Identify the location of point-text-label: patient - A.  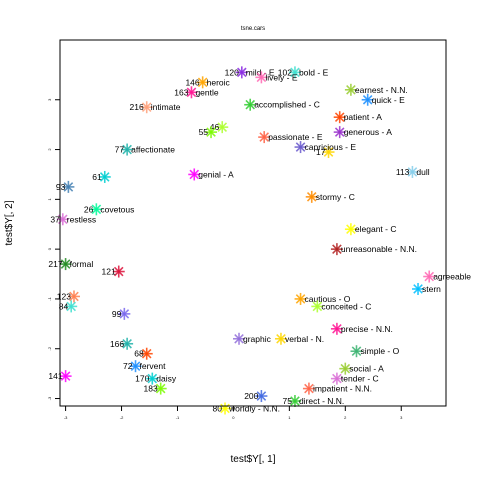
(363, 117).